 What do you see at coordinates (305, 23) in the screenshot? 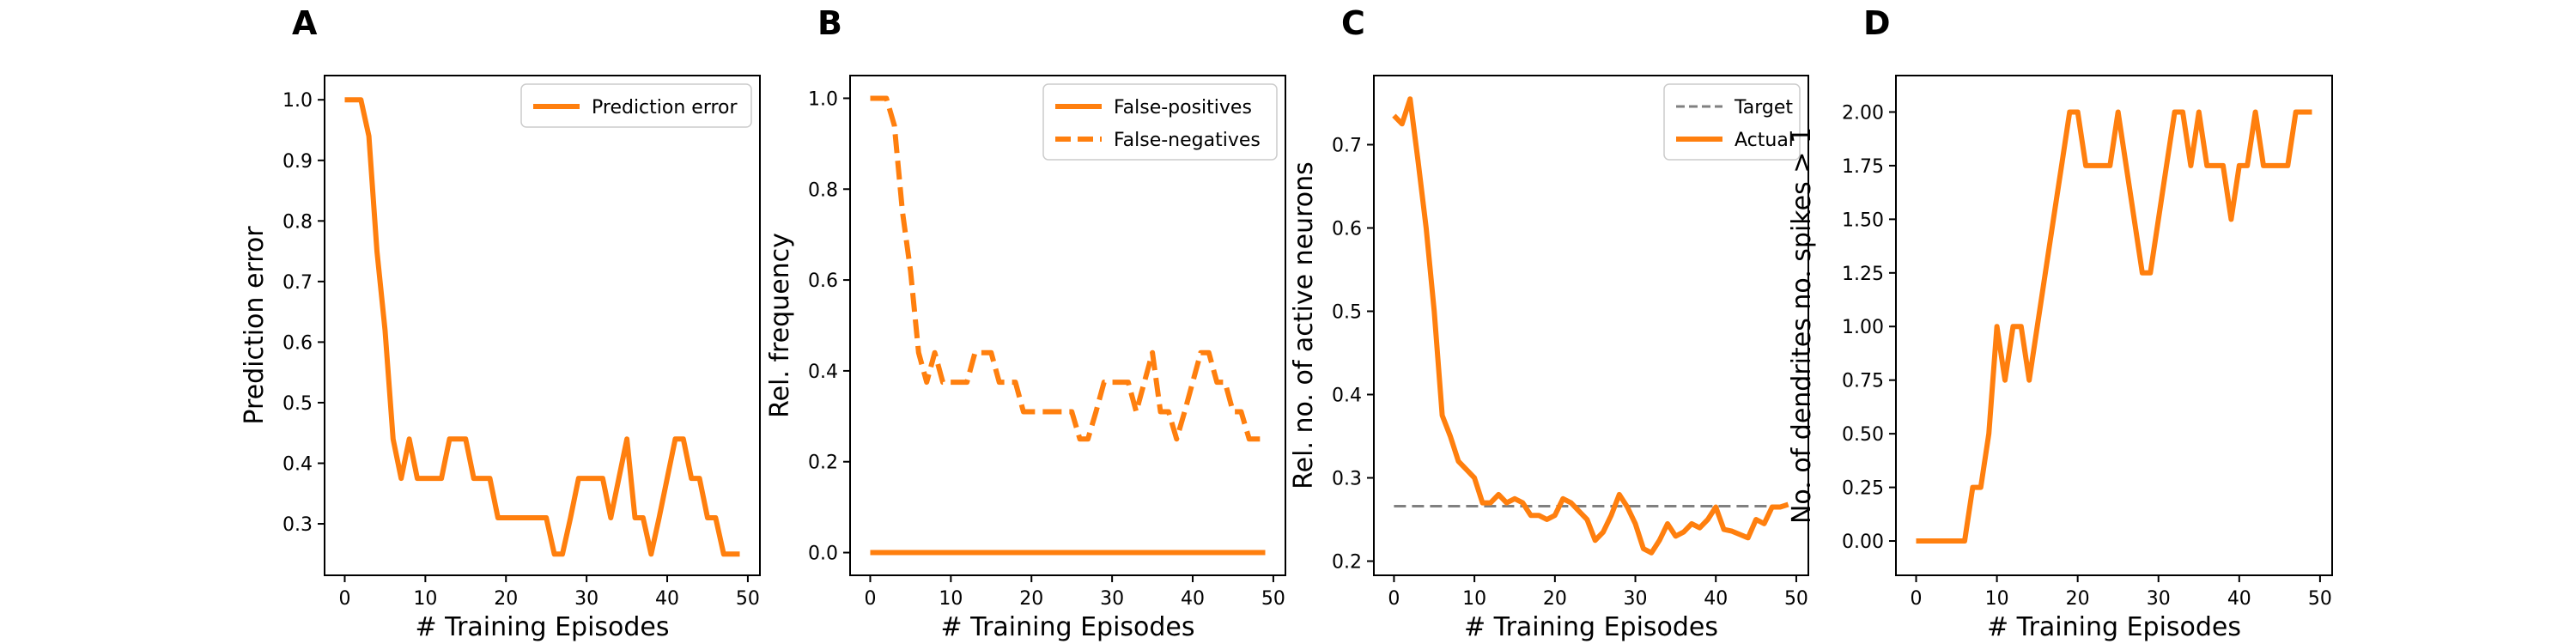
I see `panel-letter: A` at bounding box center [305, 23].